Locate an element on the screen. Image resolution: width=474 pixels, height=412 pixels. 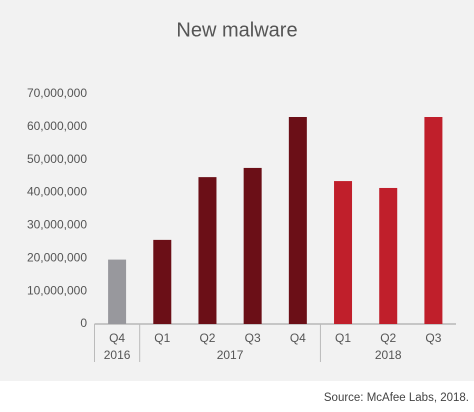
x-group-label: 2018 is located at coordinates (388, 355).